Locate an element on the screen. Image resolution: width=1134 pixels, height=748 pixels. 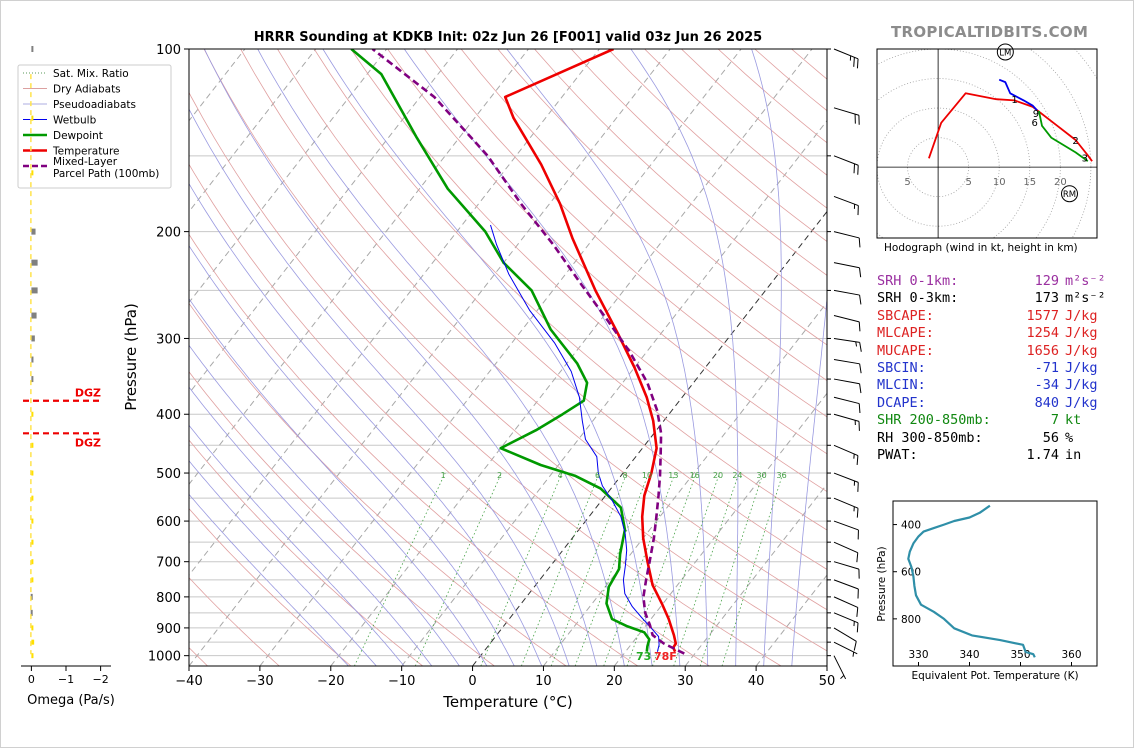
omega-tick-label: −2 is located at coordinates (101, 679).